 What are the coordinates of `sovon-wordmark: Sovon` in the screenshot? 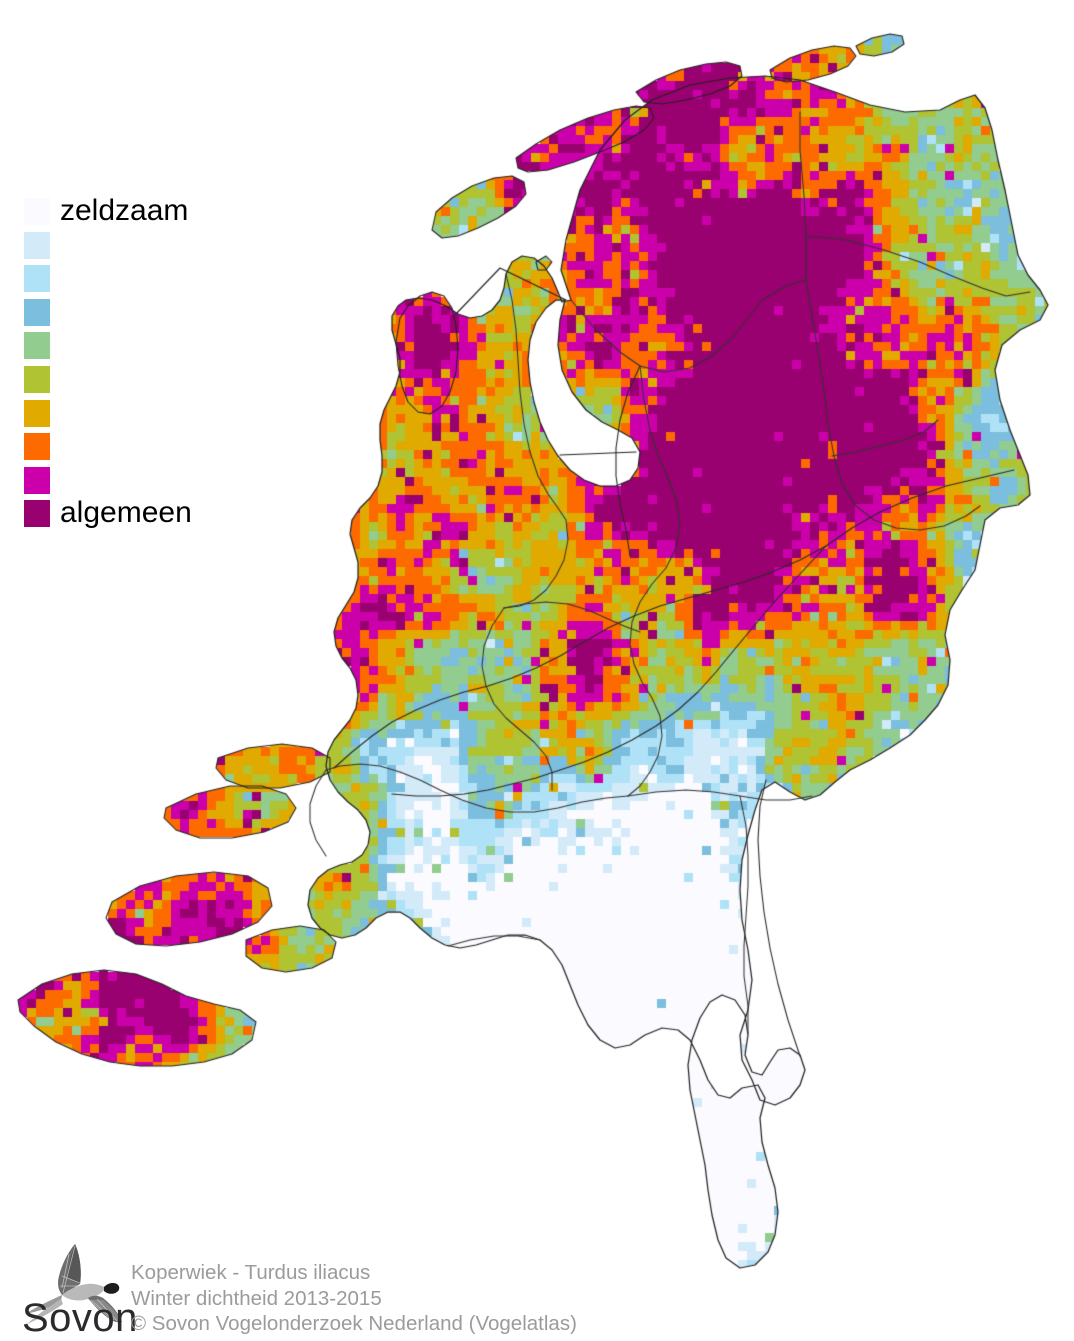 It's located at (80, 1318).